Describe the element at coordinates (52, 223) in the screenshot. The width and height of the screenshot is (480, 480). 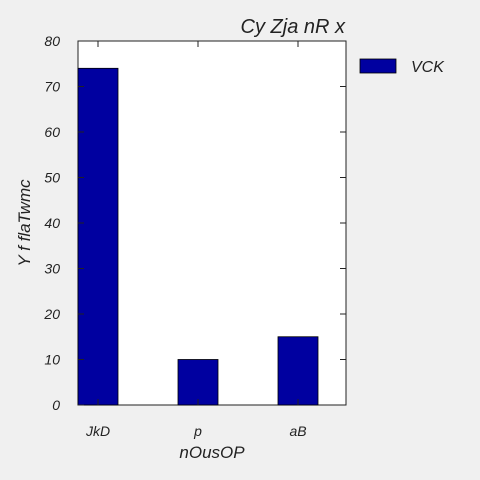
I see `y-tick-label: 40` at that location.